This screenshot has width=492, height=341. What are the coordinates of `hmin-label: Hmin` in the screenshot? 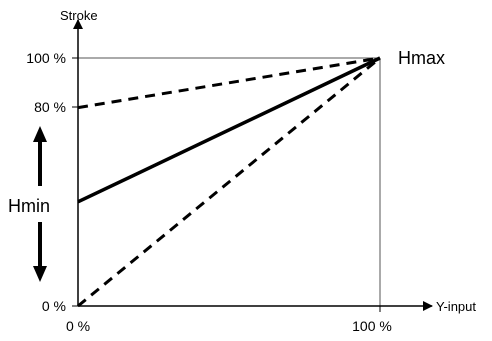 It's located at (29, 206).